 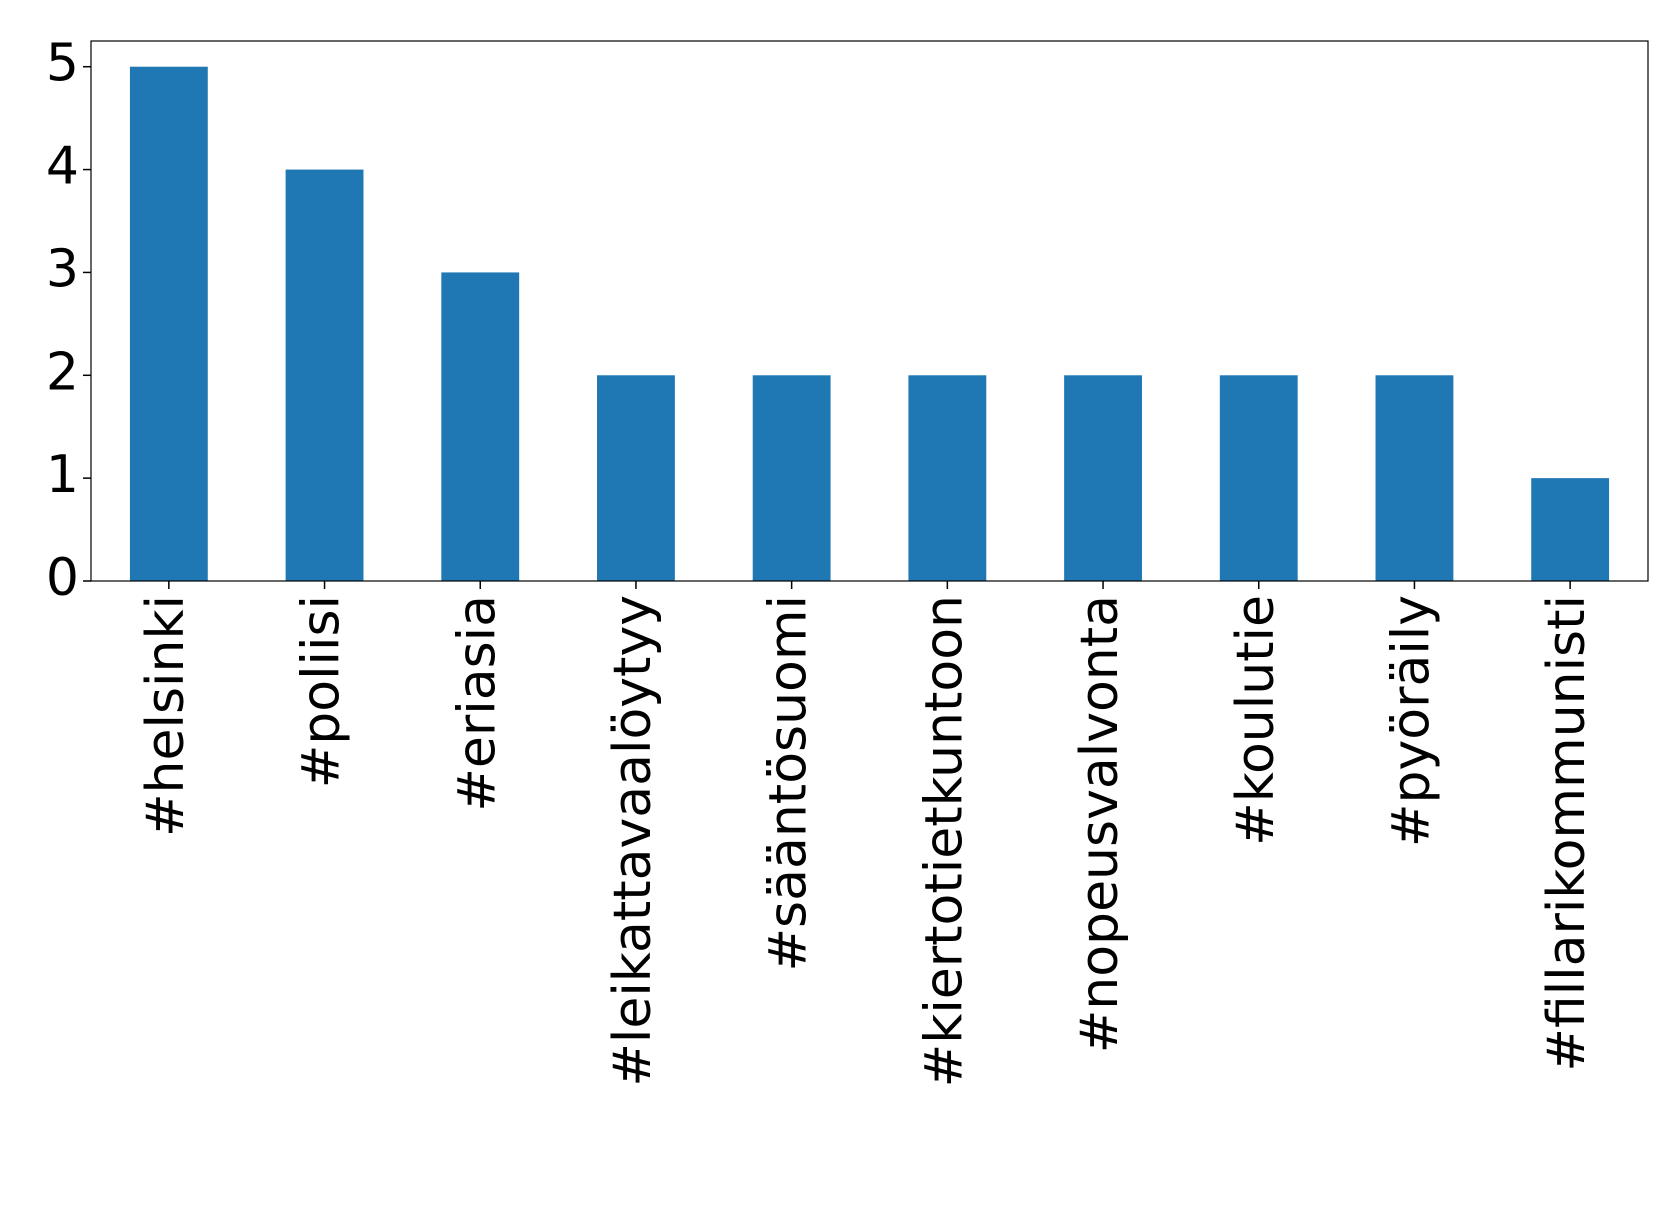 What do you see at coordinates (944, 841) in the screenshot?
I see `x-tick-label: #kiertotietkuntoon` at bounding box center [944, 841].